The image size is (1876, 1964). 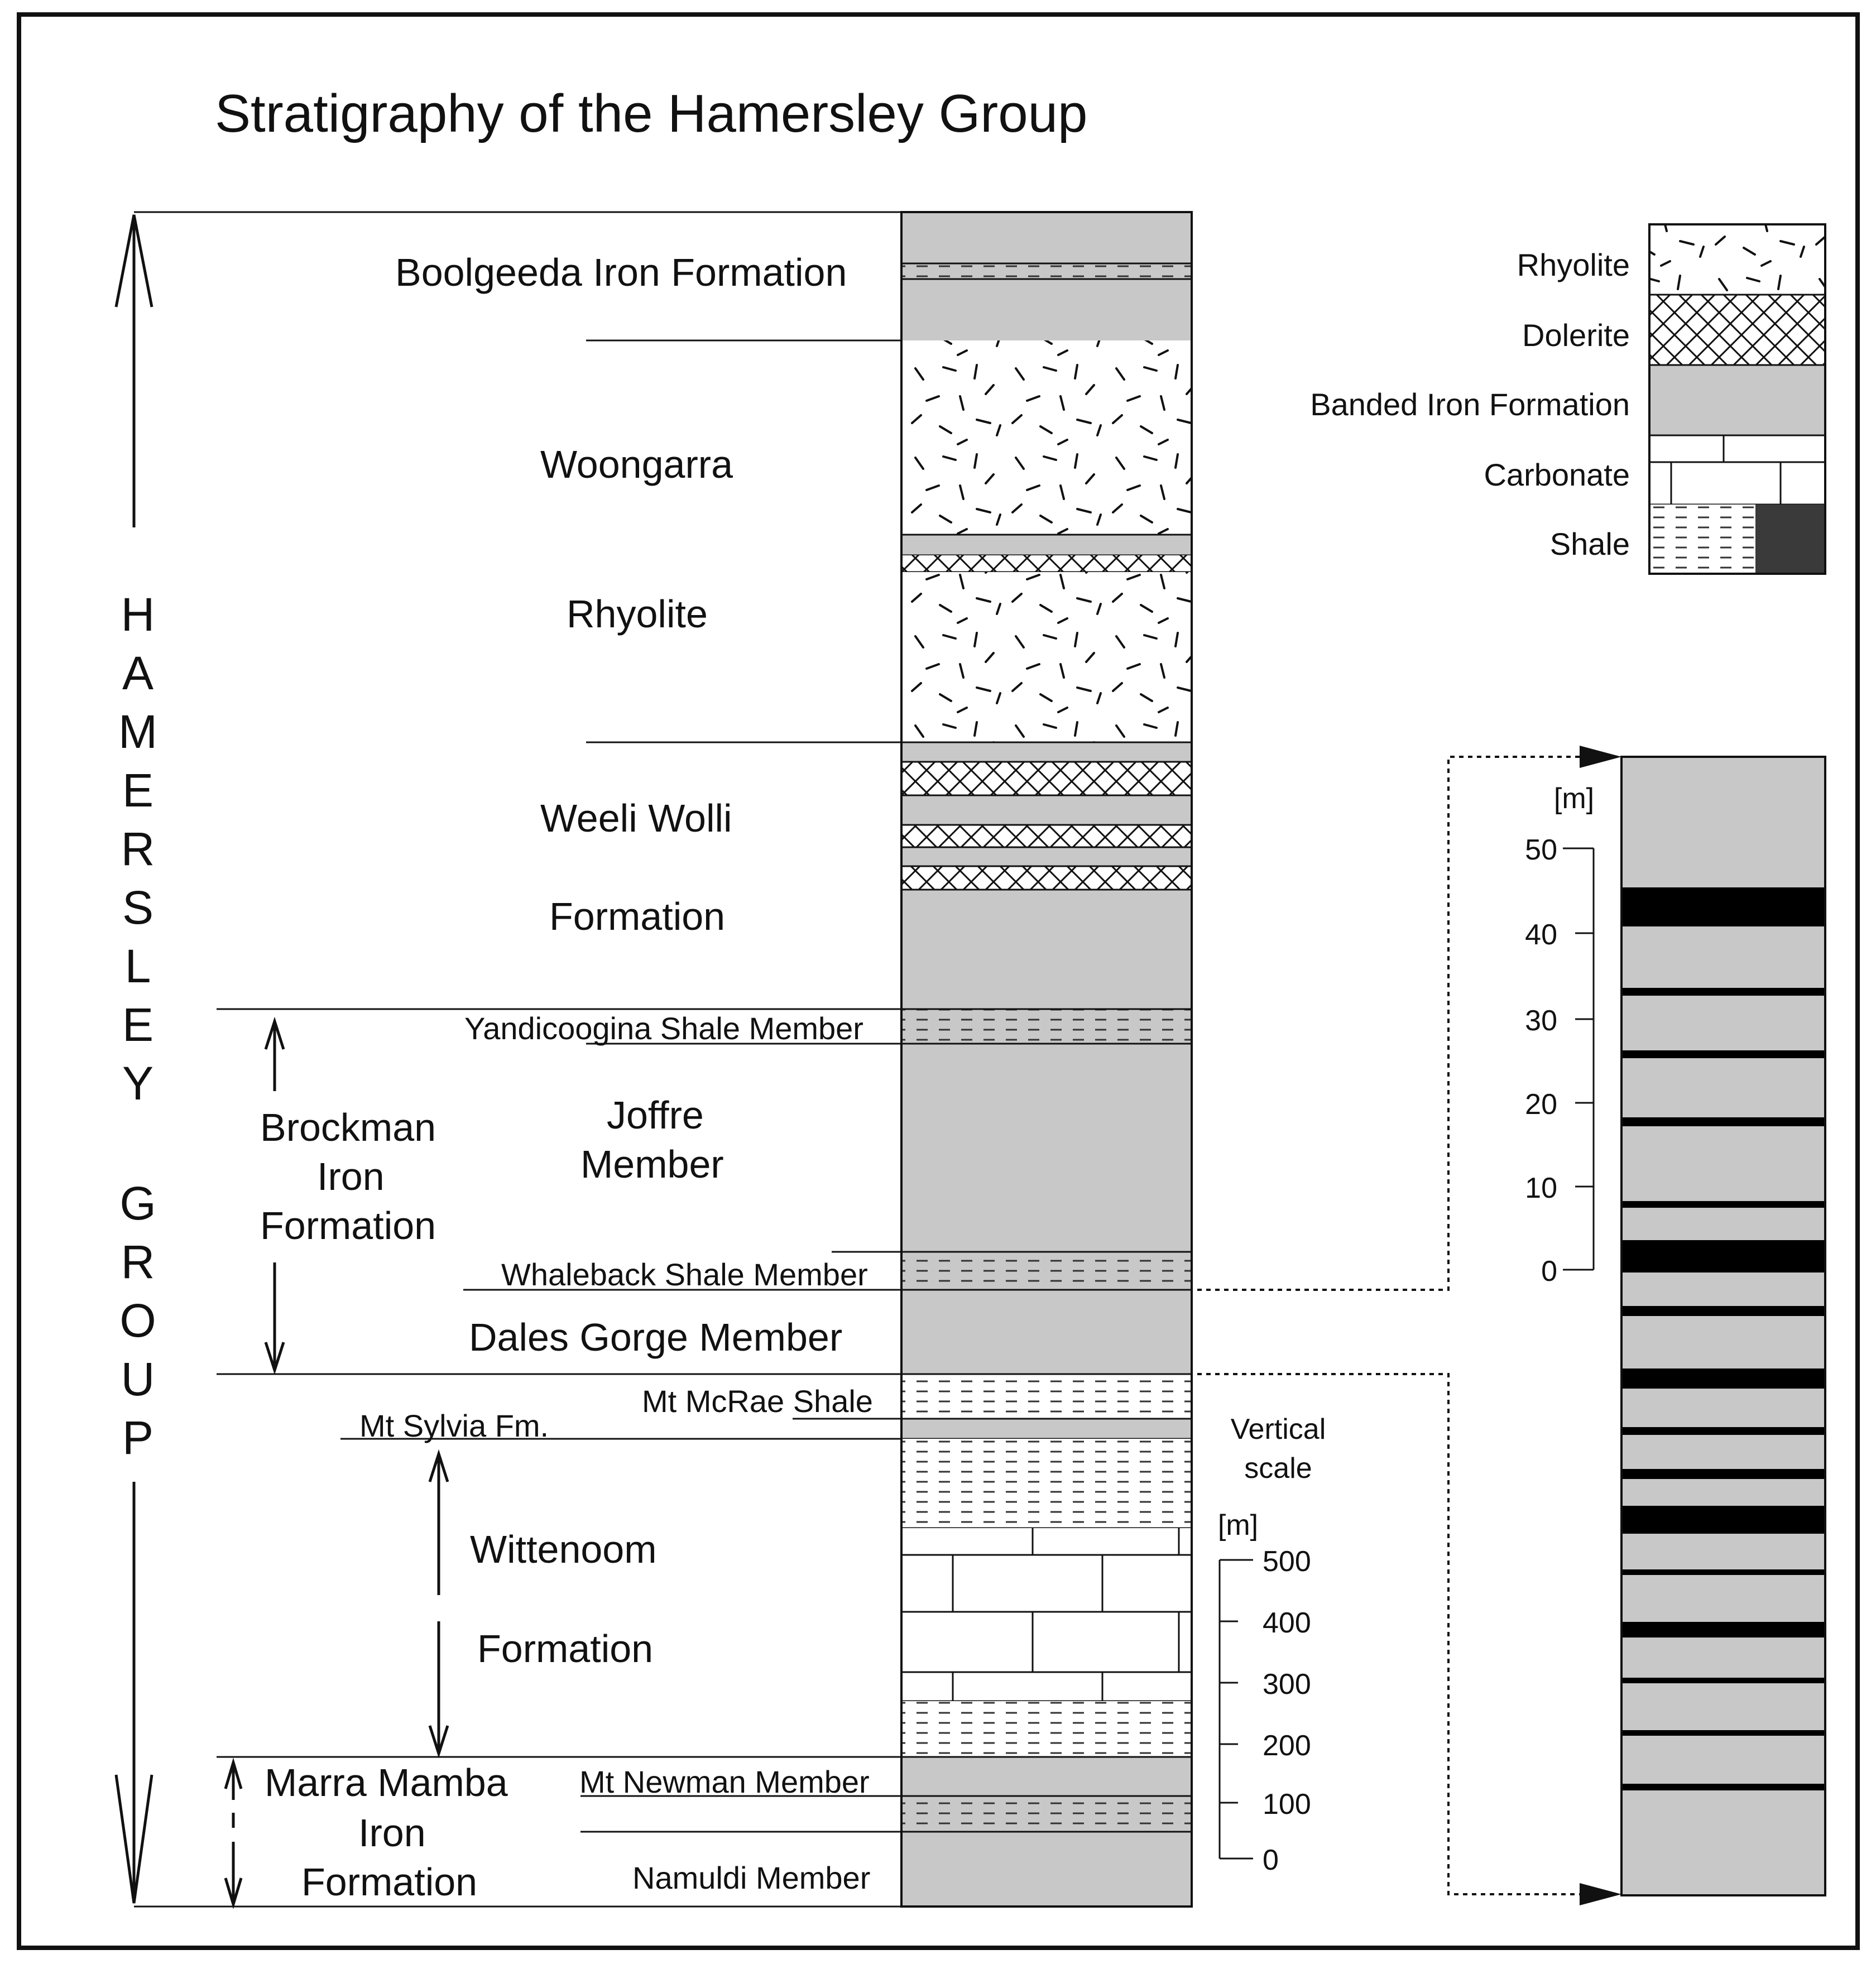 What do you see at coordinates (137, 673) in the screenshot?
I see `group-letter: A` at bounding box center [137, 673].